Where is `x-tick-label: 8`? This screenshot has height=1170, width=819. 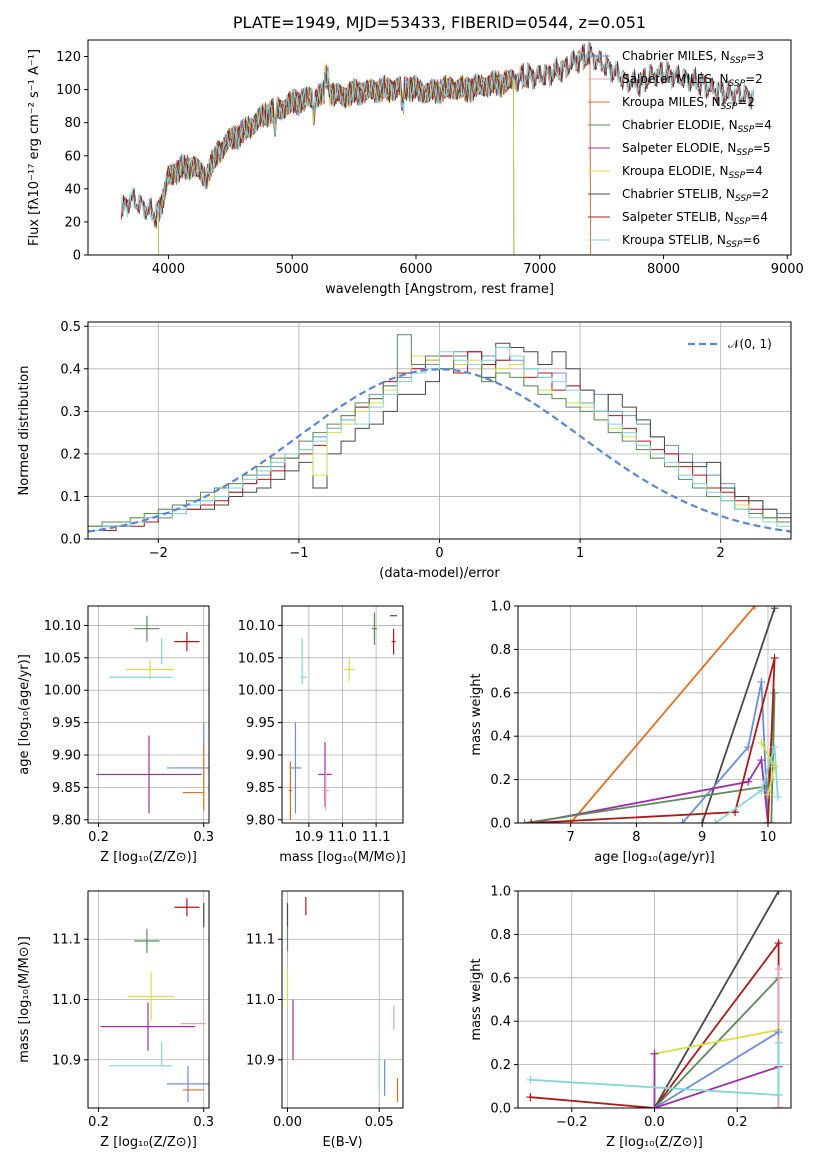
x-tick-label: 8 is located at coordinates (636, 837).